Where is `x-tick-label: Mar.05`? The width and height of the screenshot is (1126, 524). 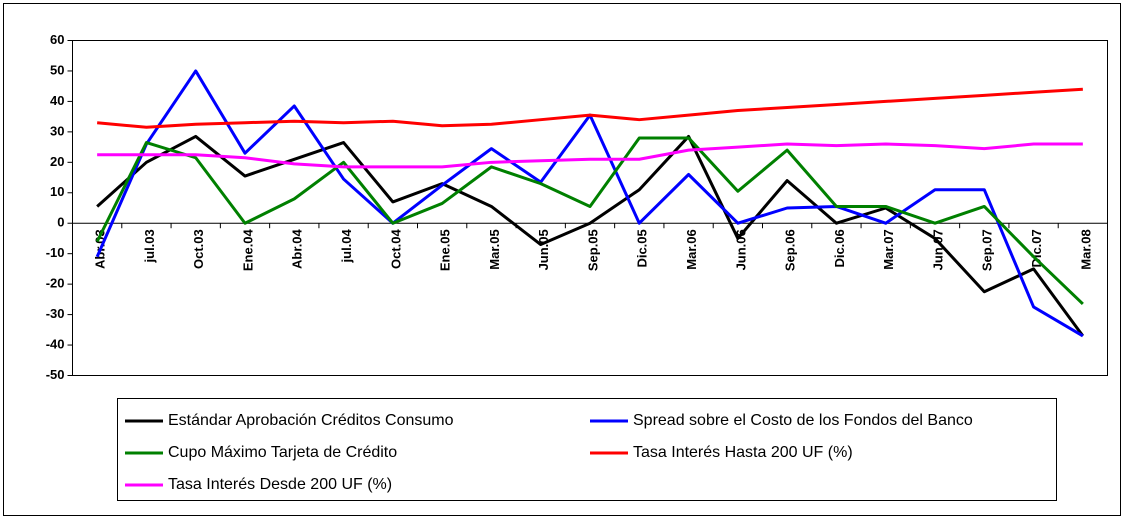 x-tick-label: Mar.05 is located at coordinates (494, 249).